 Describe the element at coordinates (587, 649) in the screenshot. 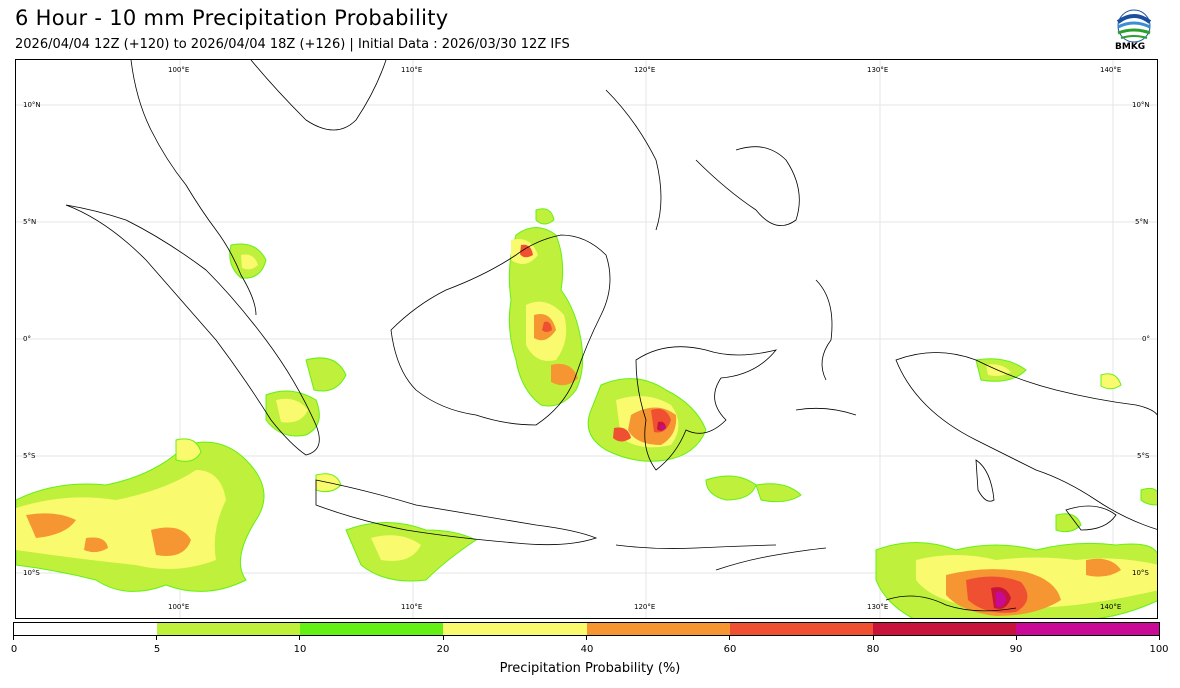

I see `colorbar-tick-label: 40` at that location.